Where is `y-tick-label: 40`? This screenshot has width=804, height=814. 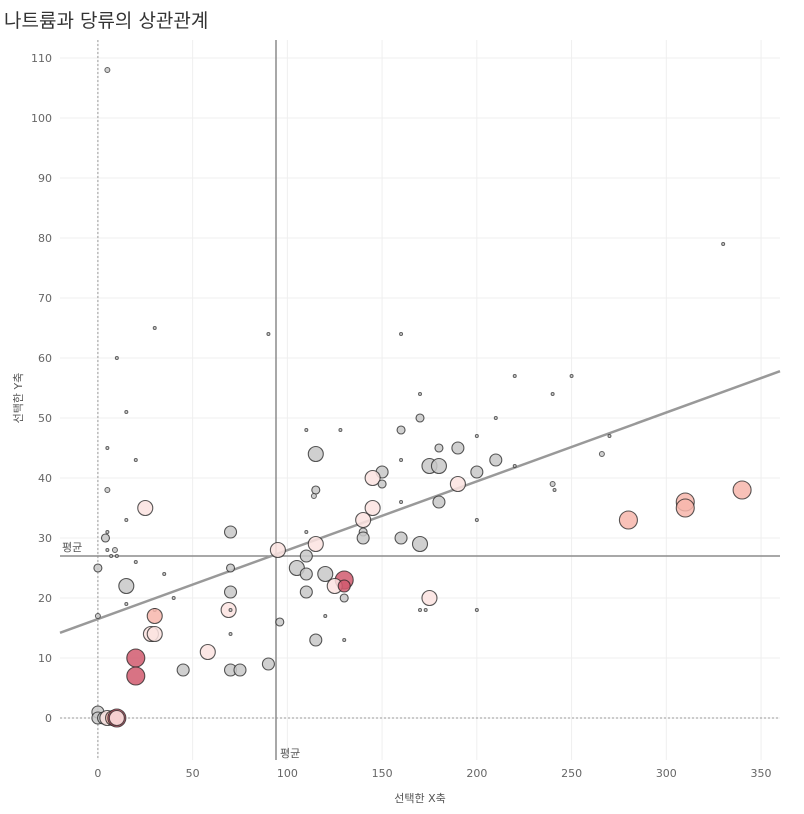 y-tick-label: 40 is located at coordinates (45, 478).